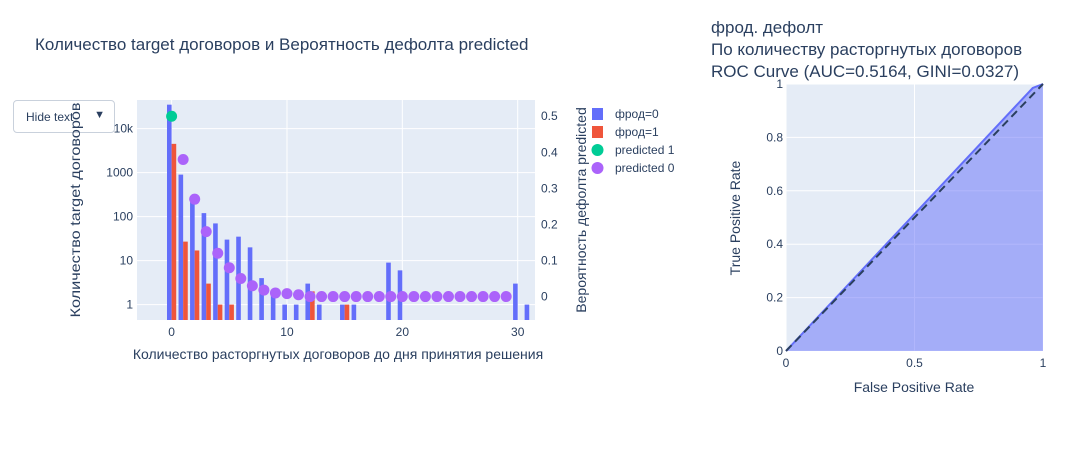  I want to click on random-diagonal-line, so click(914, 217).